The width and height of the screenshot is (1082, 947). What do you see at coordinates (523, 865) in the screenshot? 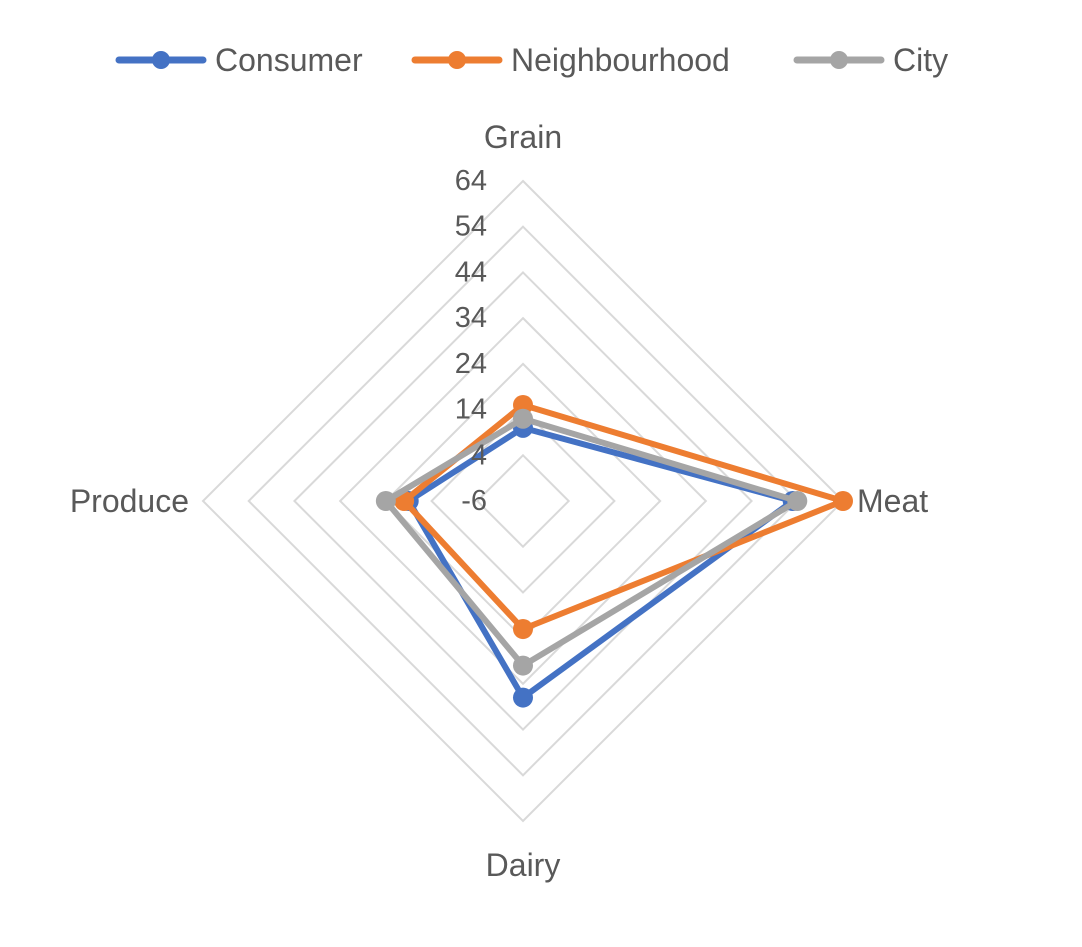
I see `category-label-dairy: Dairy` at bounding box center [523, 865].